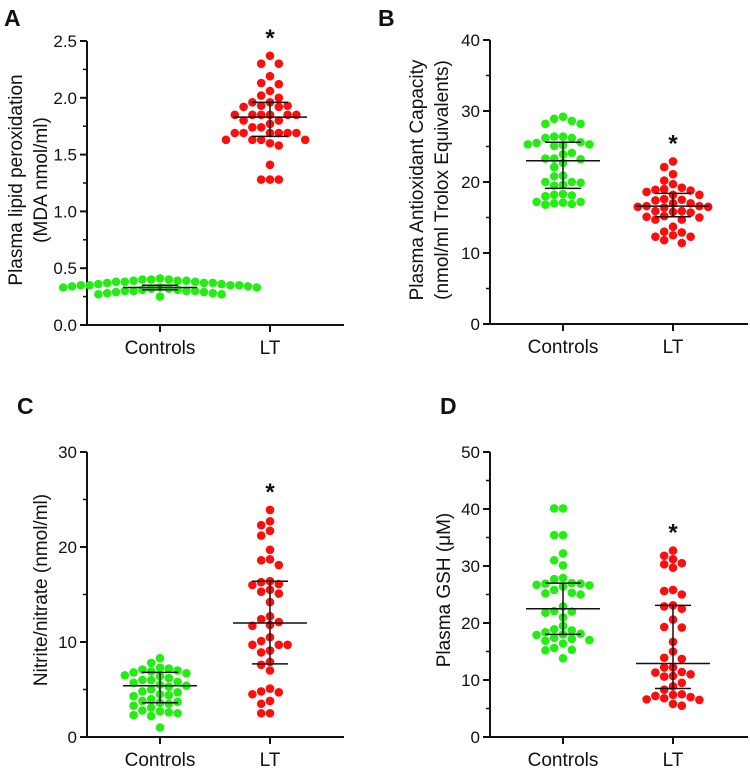  What do you see at coordinates (65, 268) in the screenshot?
I see `y-tick-label: 0.5` at bounding box center [65, 268].